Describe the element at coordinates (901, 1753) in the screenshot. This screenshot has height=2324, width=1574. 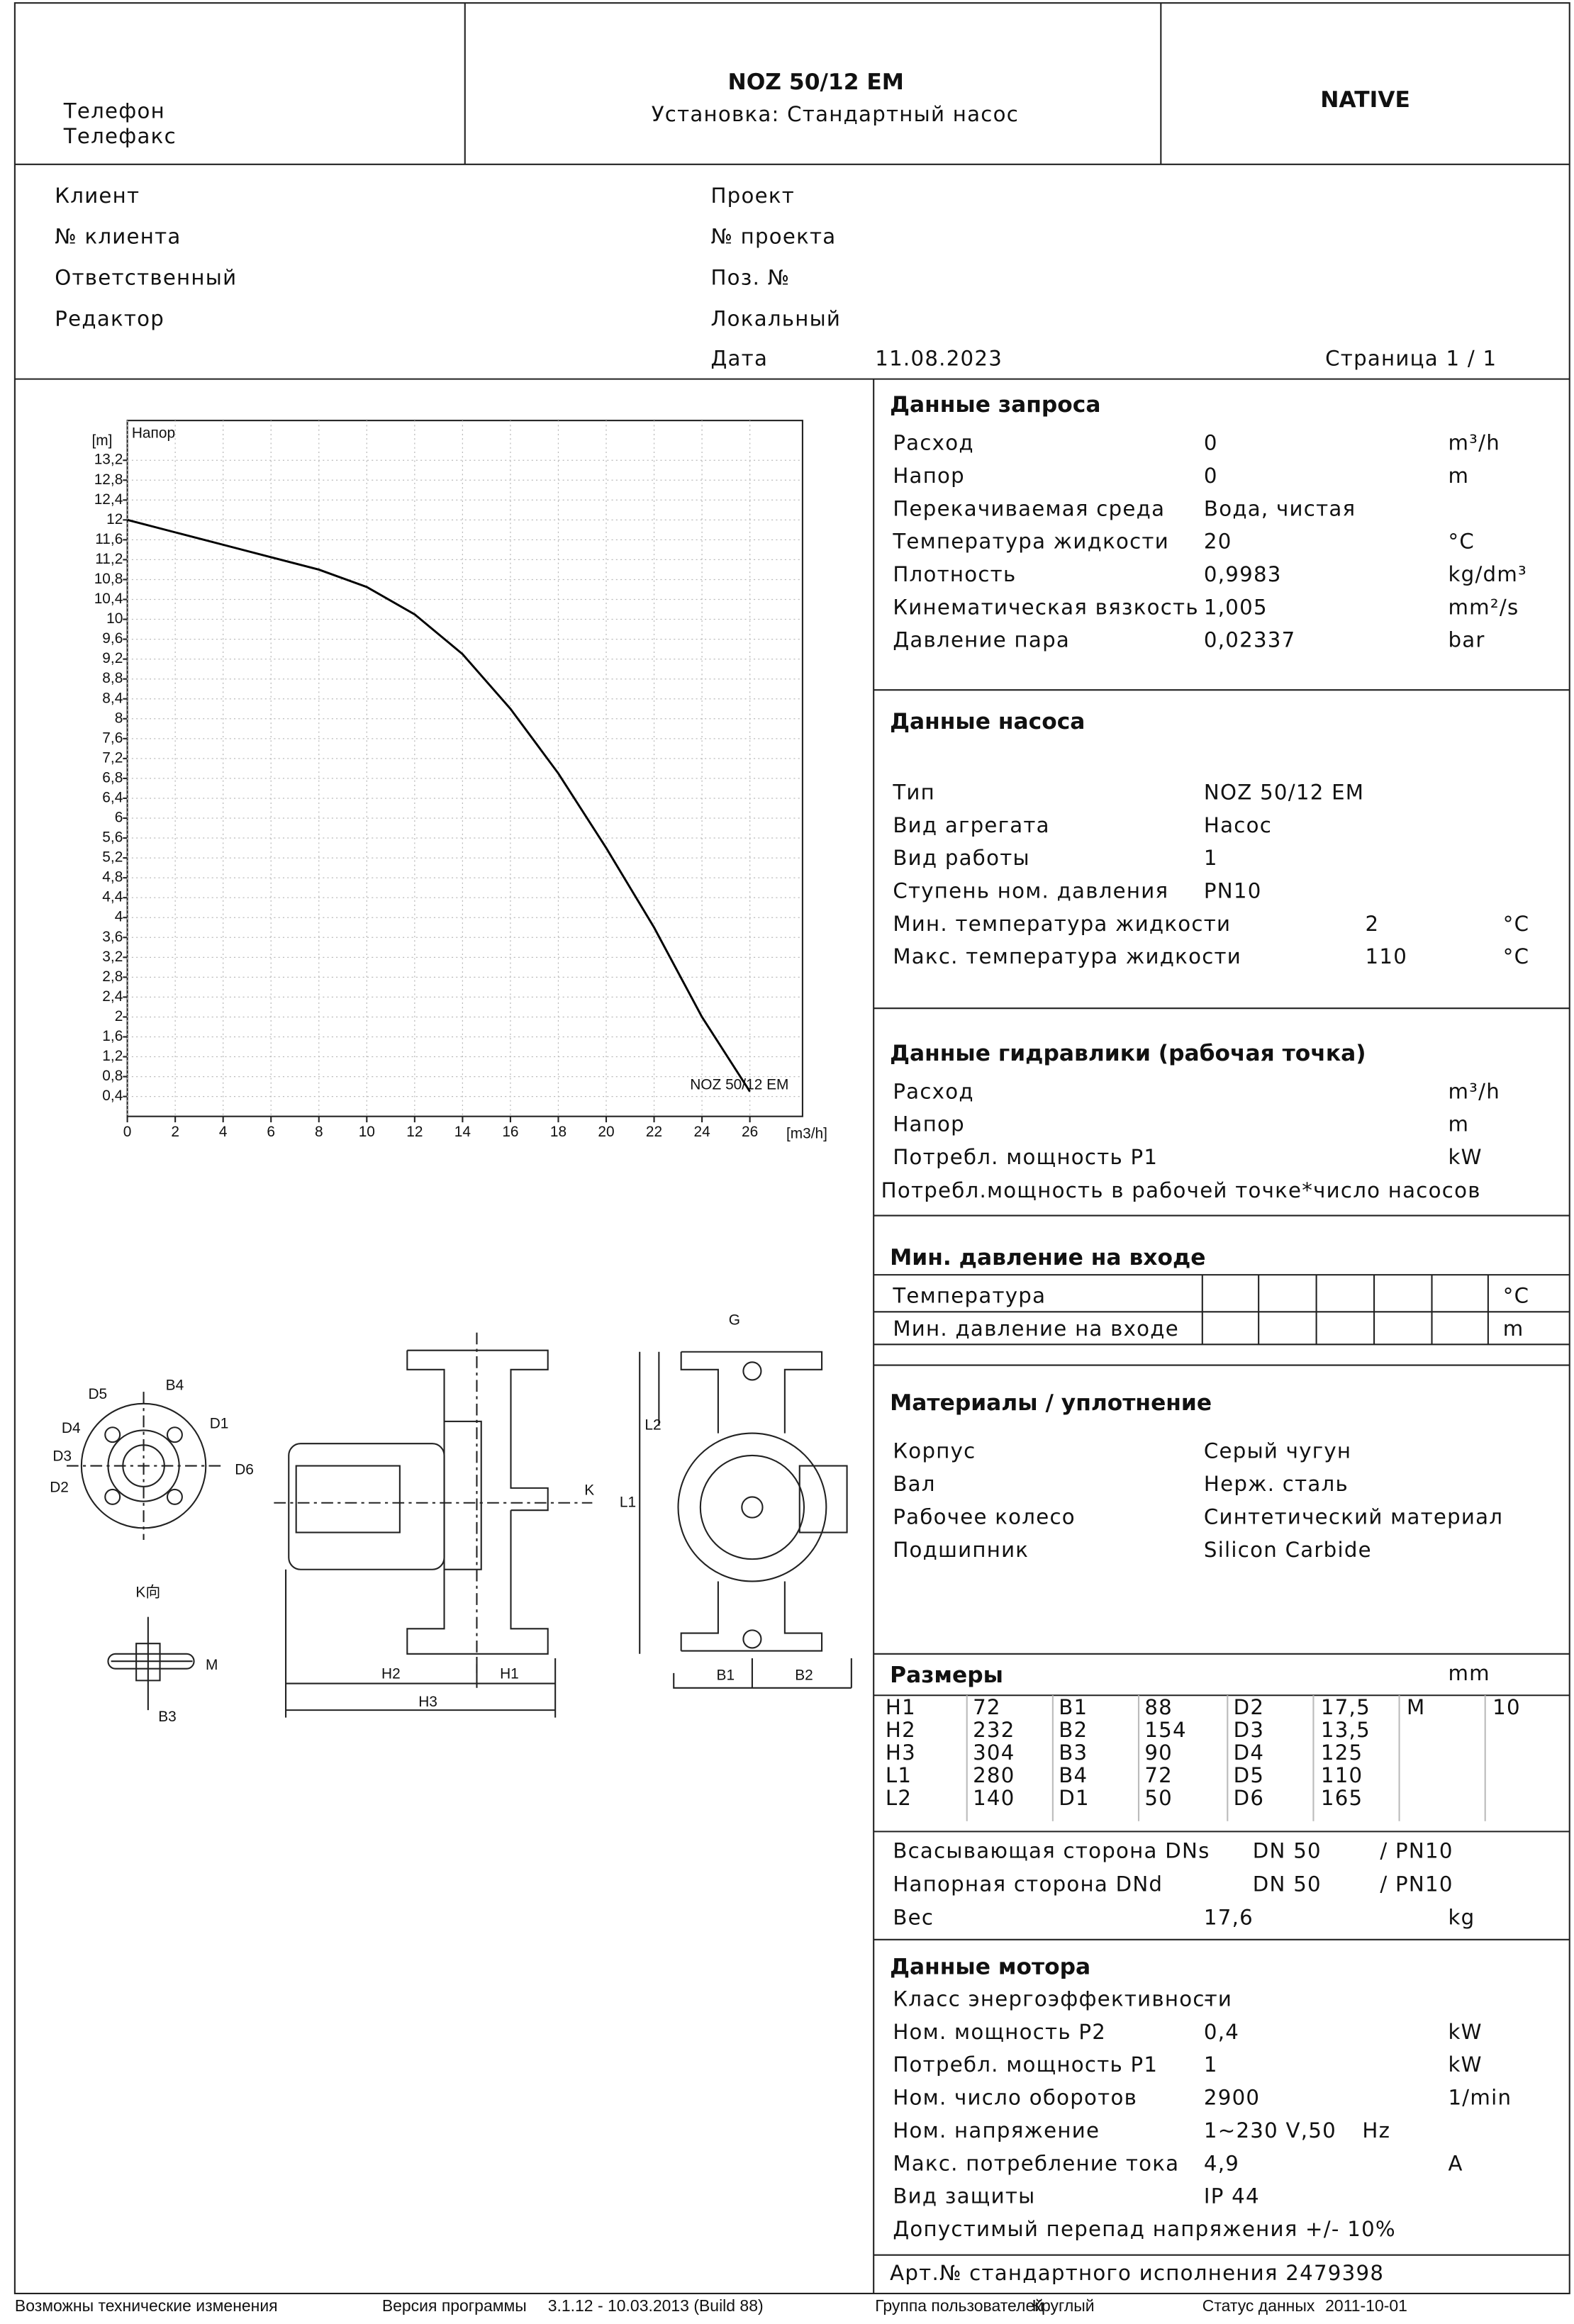
I see `dimension-cell: H3` at that location.